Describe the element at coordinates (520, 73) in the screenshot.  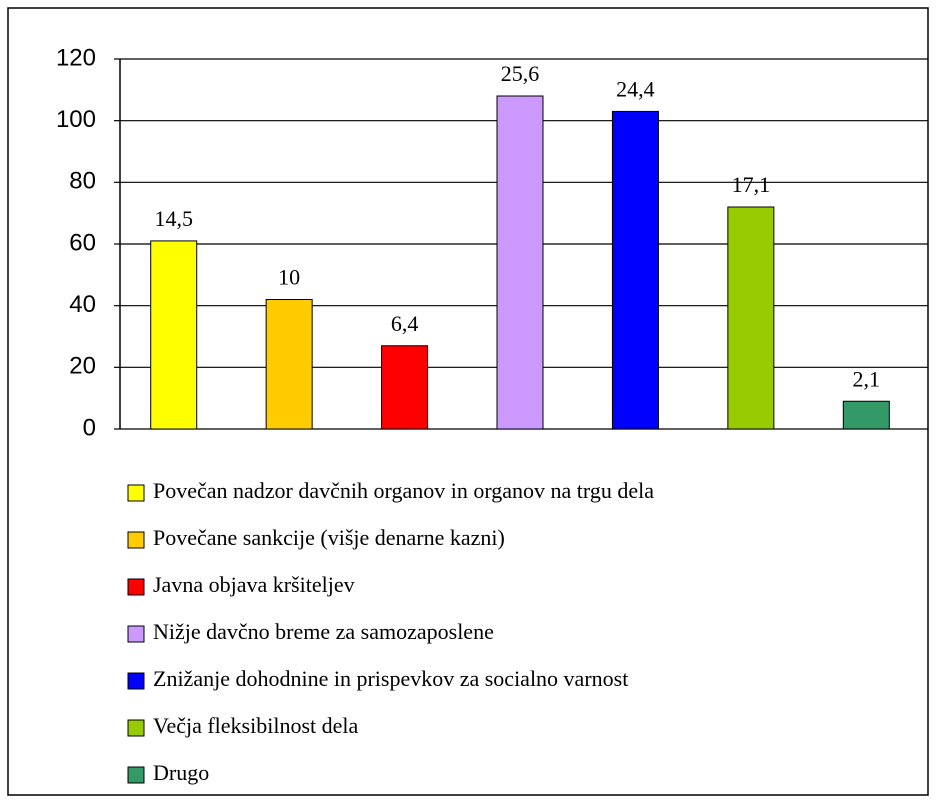
I see `data-label: 25,6` at that location.